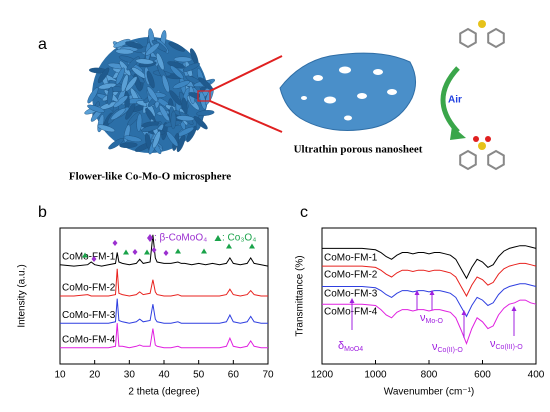  What do you see at coordinates (22, 295) in the screenshot?
I see `y-axis-label: Intensity (a.u.)` at bounding box center [22, 295].